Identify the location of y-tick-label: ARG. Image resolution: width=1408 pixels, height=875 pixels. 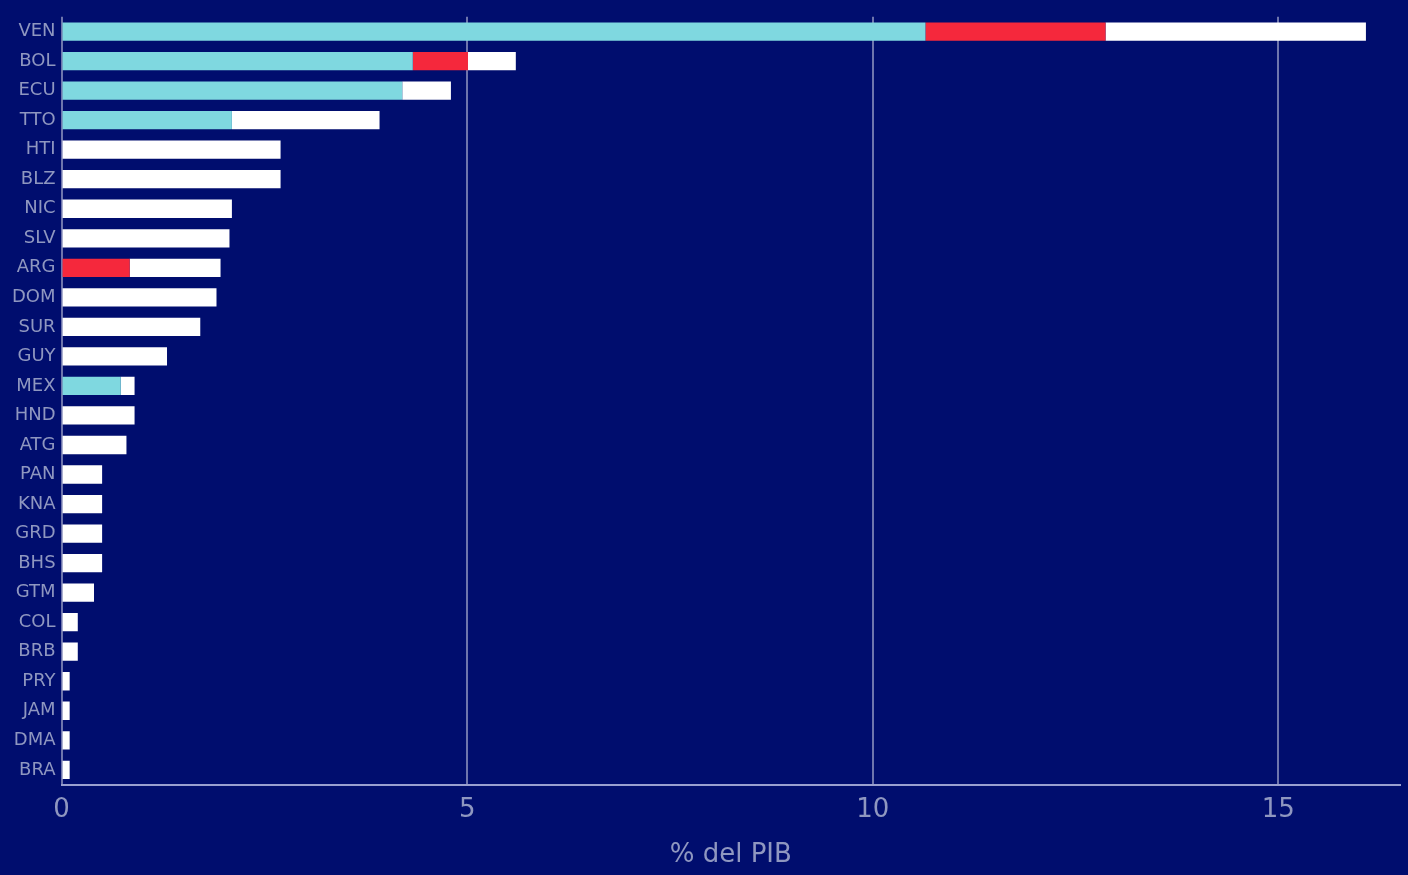
(36, 266).